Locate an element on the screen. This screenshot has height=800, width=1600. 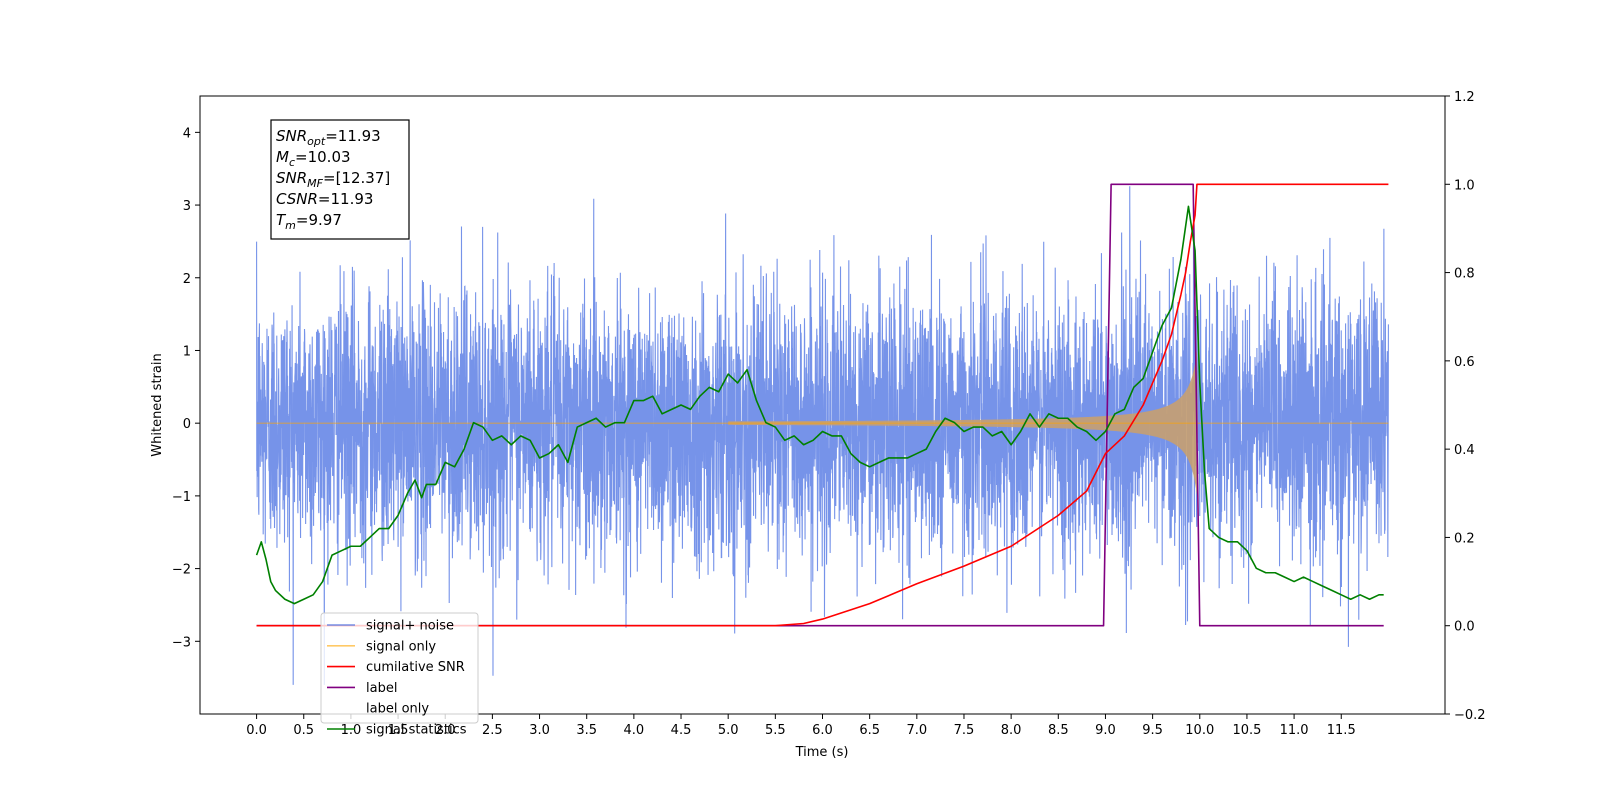
y-tick-label: 4 is located at coordinates (187, 133).